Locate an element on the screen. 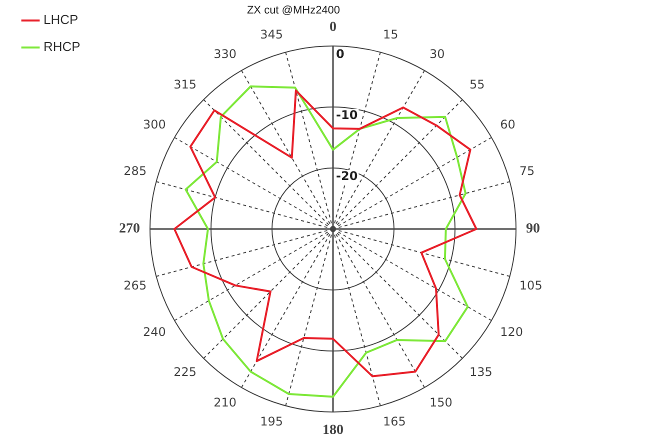 The image size is (657, 444). spoke-label: 150 is located at coordinates (441, 402).